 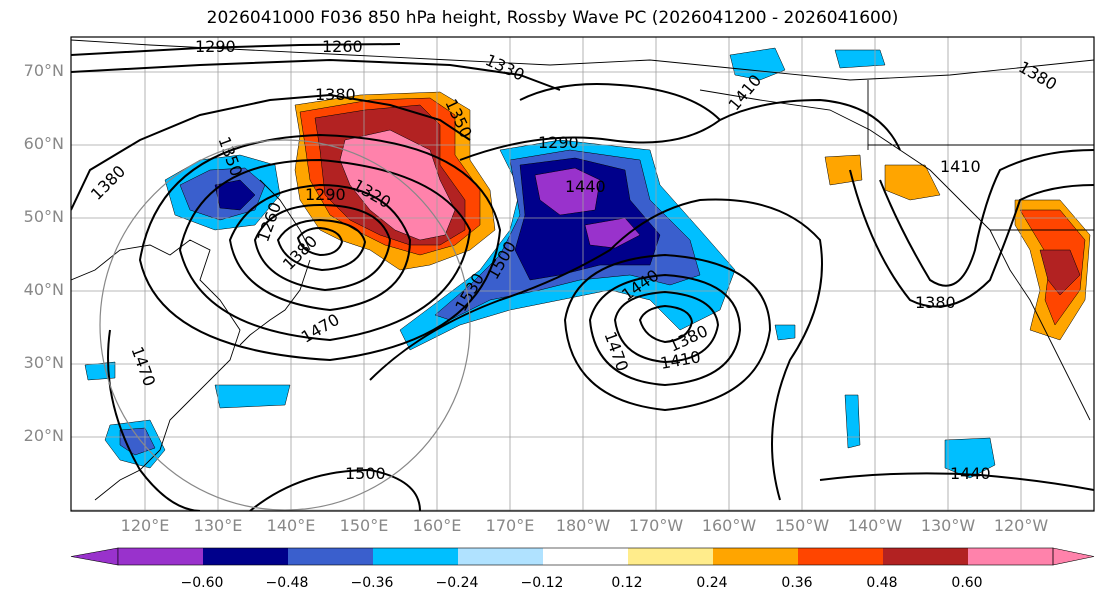 I want to click on colorbar-tick: 0.12, so click(x=627, y=583).